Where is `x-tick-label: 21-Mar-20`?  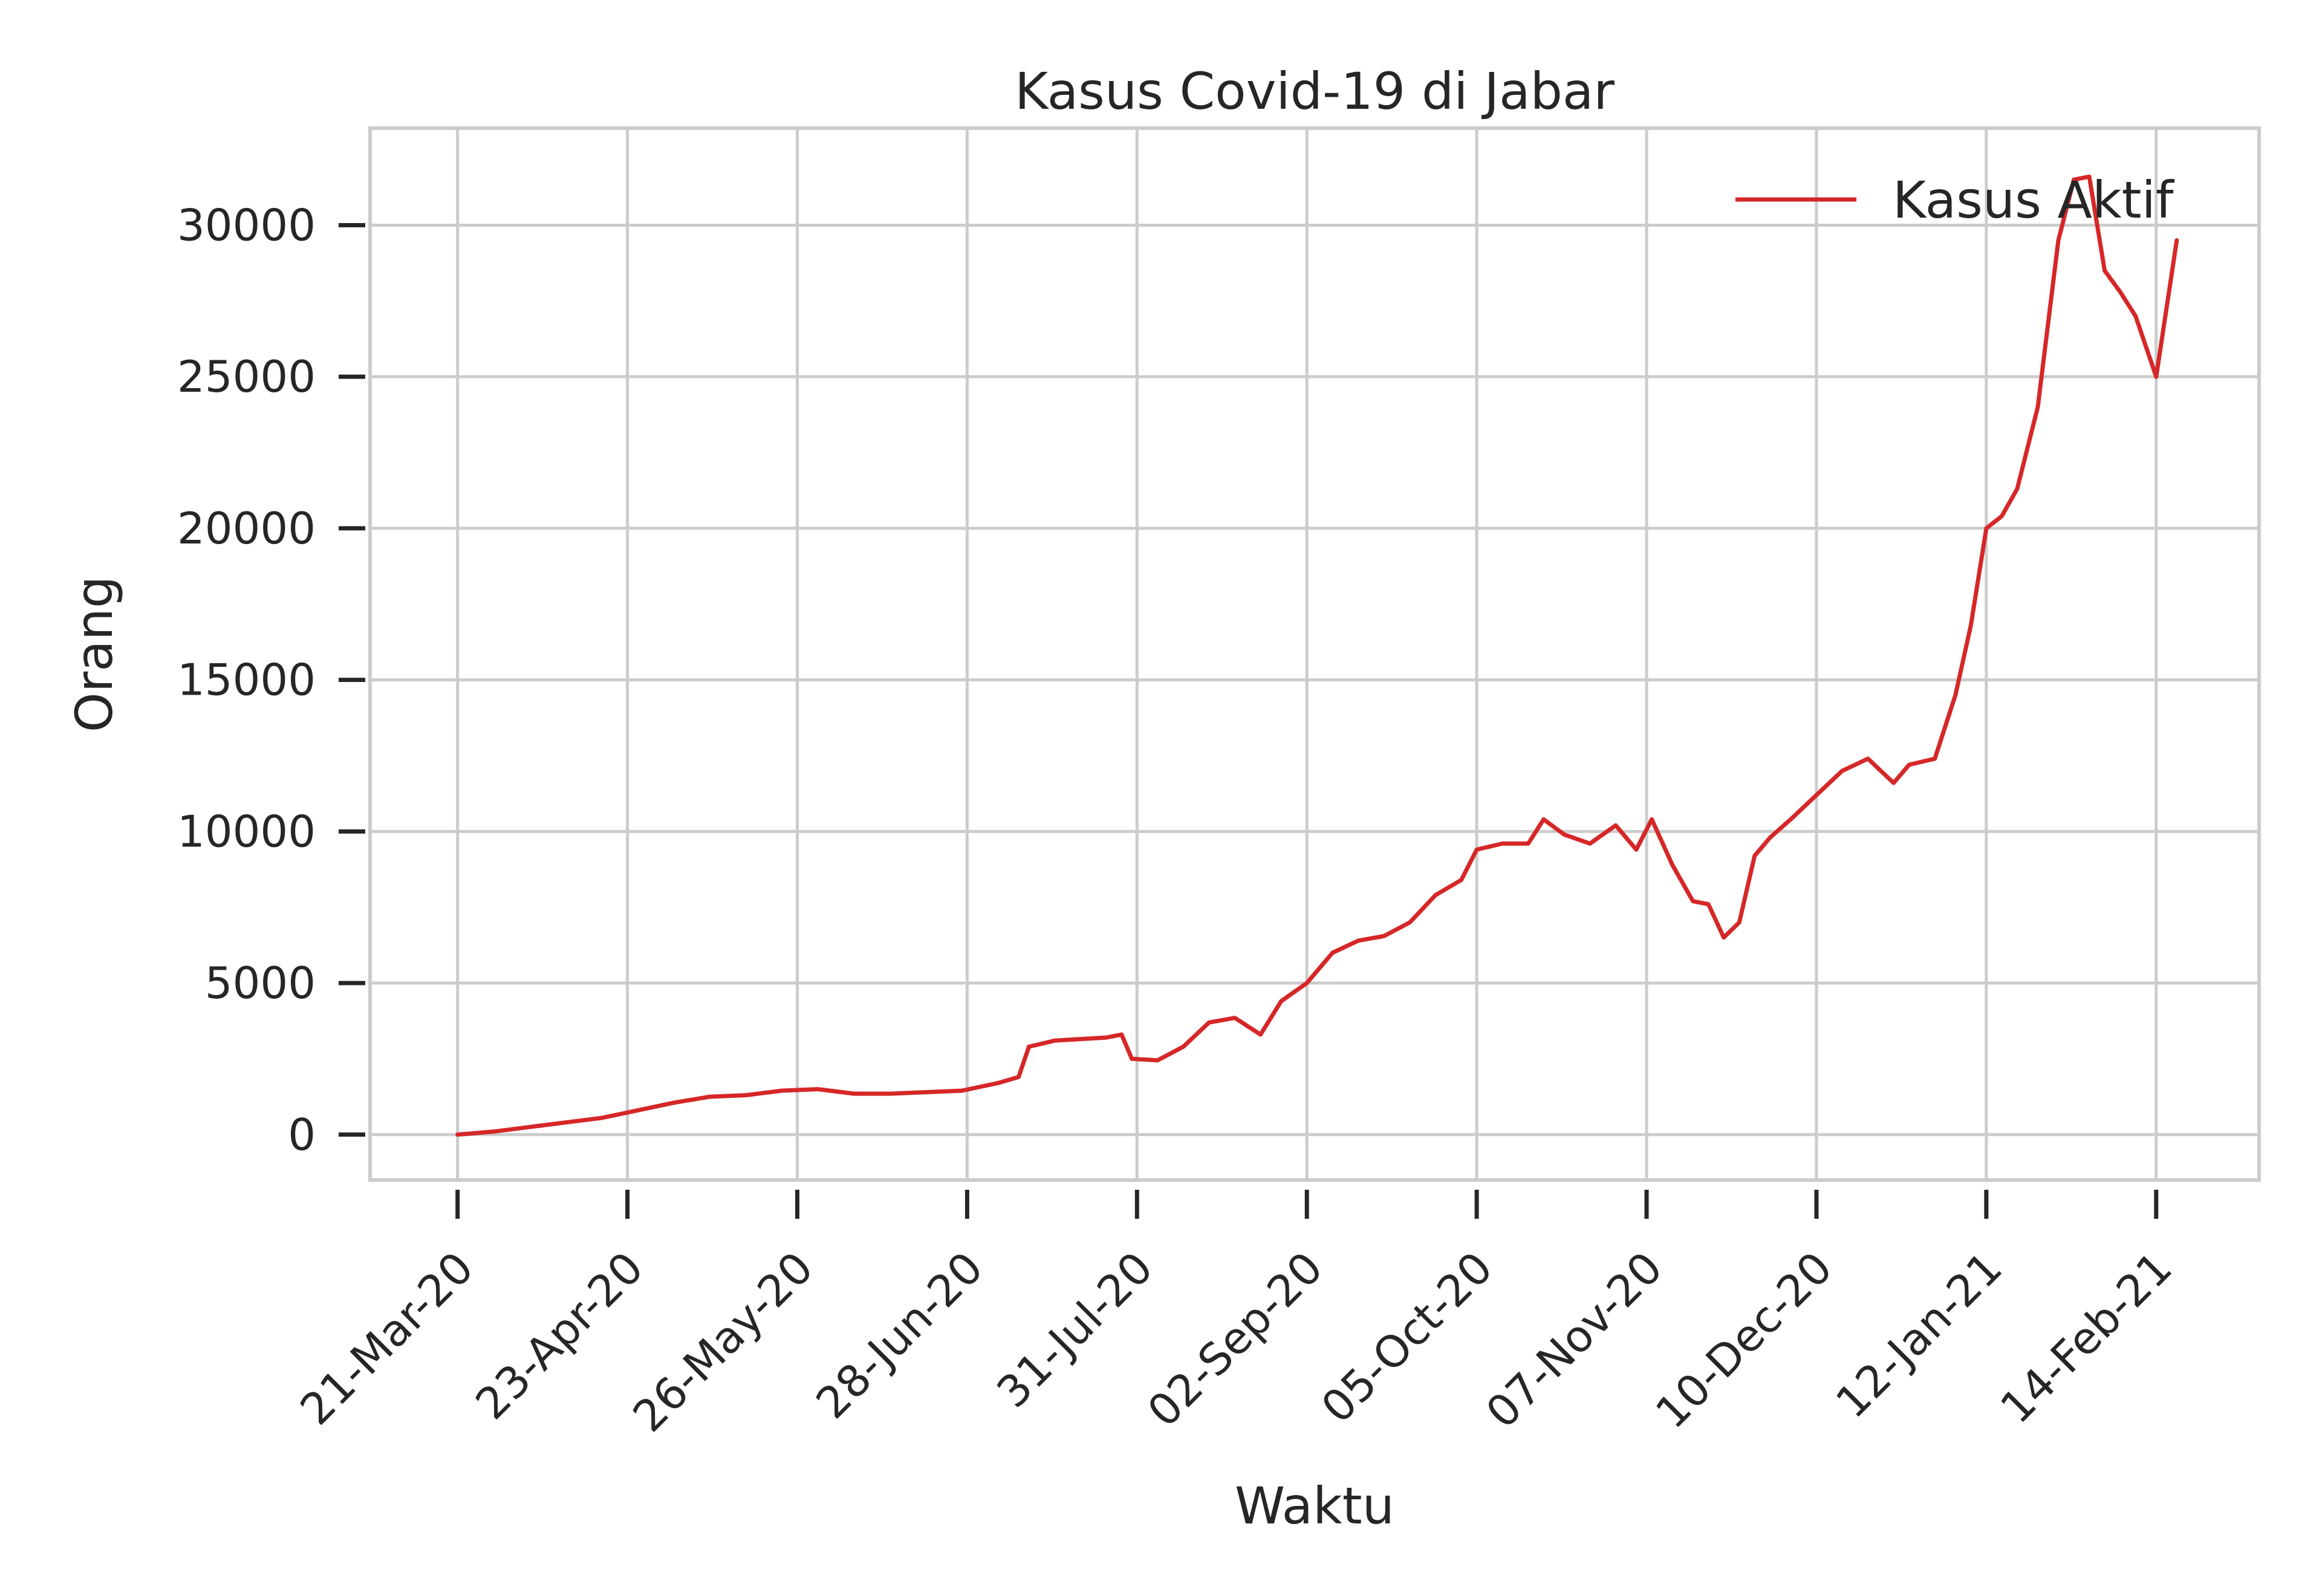 x-tick-label: 21-Mar-20 is located at coordinates (386, 1338).